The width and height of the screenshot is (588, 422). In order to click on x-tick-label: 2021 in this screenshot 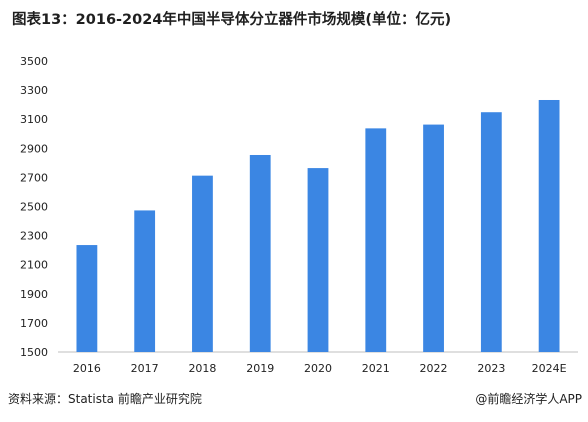, I will do `click(376, 368)`.